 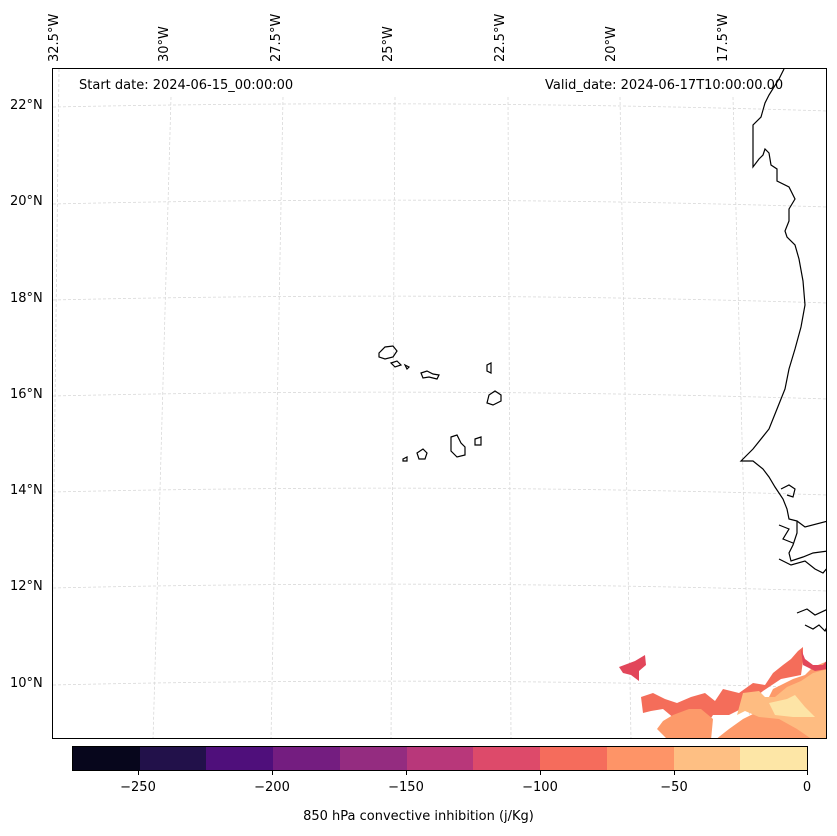 I want to click on lat-label-12n: 12°N, so click(x=26, y=586).